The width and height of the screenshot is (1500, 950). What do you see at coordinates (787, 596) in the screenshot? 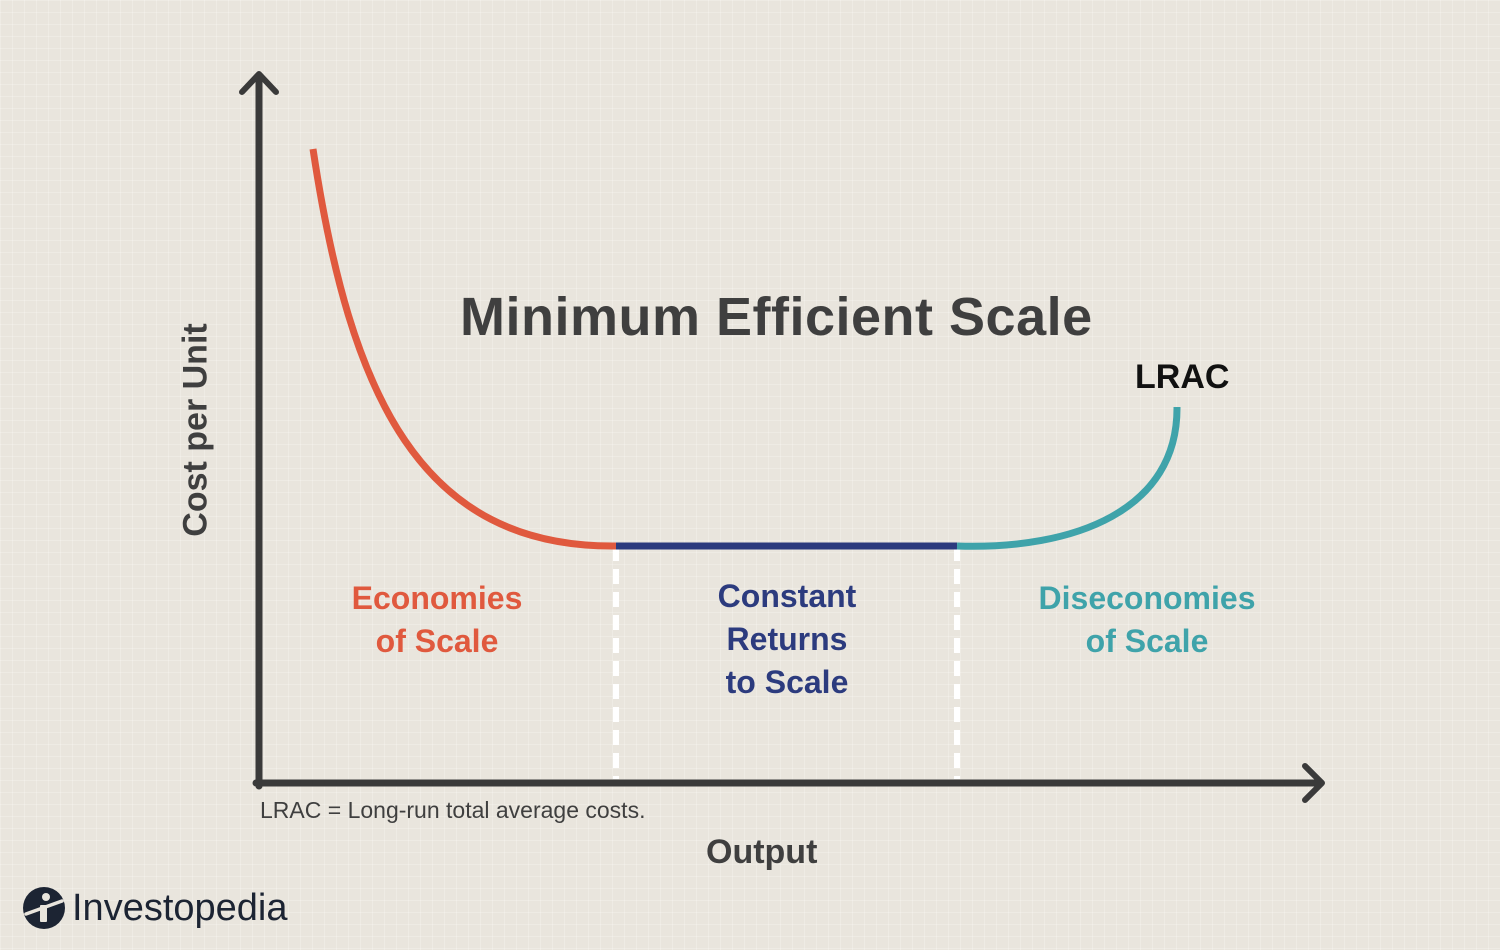
I see `region-label-line: Constant` at bounding box center [787, 596].